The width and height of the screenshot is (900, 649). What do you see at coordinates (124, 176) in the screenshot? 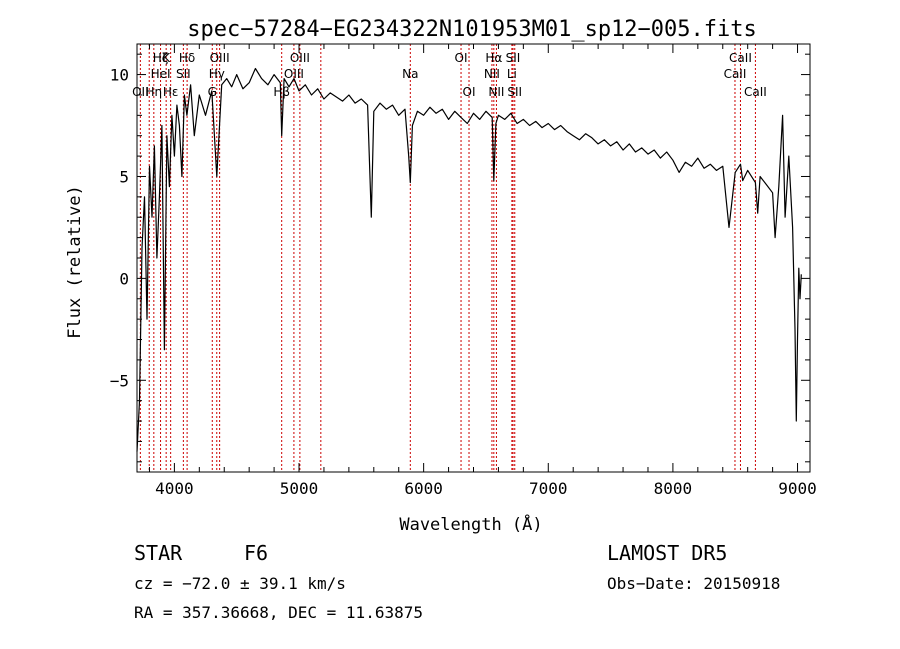
I see `y-tick-label: 5` at bounding box center [124, 176].